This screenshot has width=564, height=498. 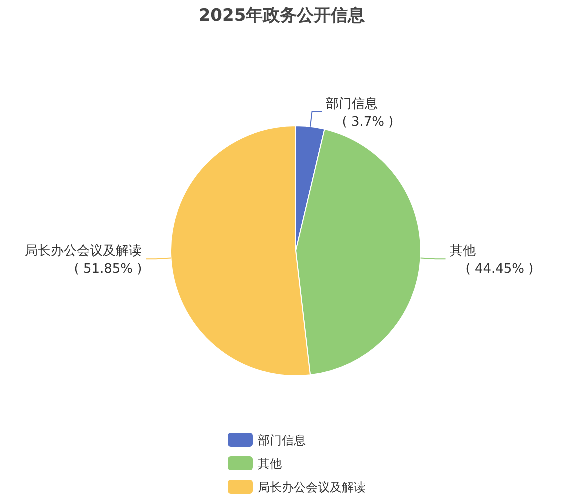 I want to click on legend-label: 其他, so click(x=270, y=464).